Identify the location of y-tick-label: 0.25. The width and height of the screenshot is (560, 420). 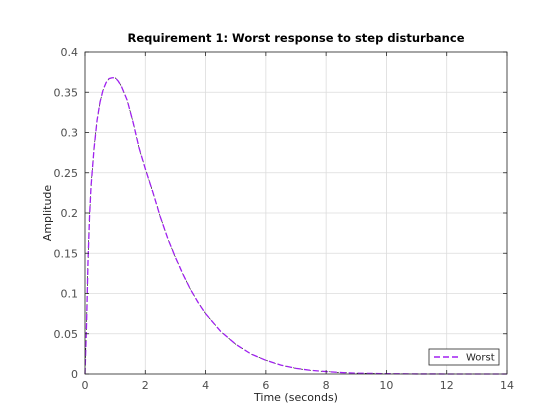
(66, 173).